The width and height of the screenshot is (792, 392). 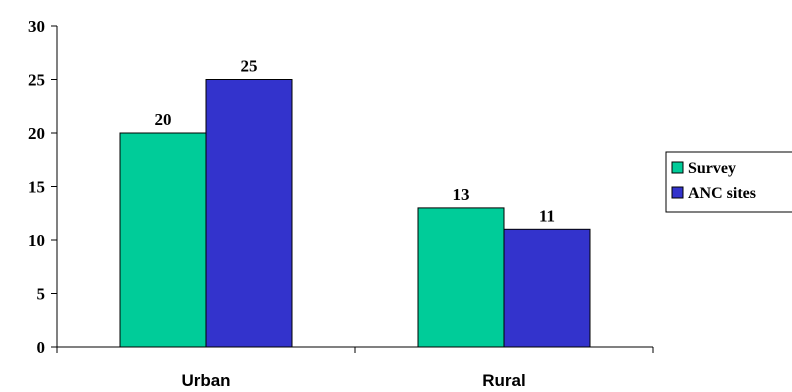 What do you see at coordinates (722, 193) in the screenshot?
I see `legend-label: ANC sites` at bounding box center [722, 193].